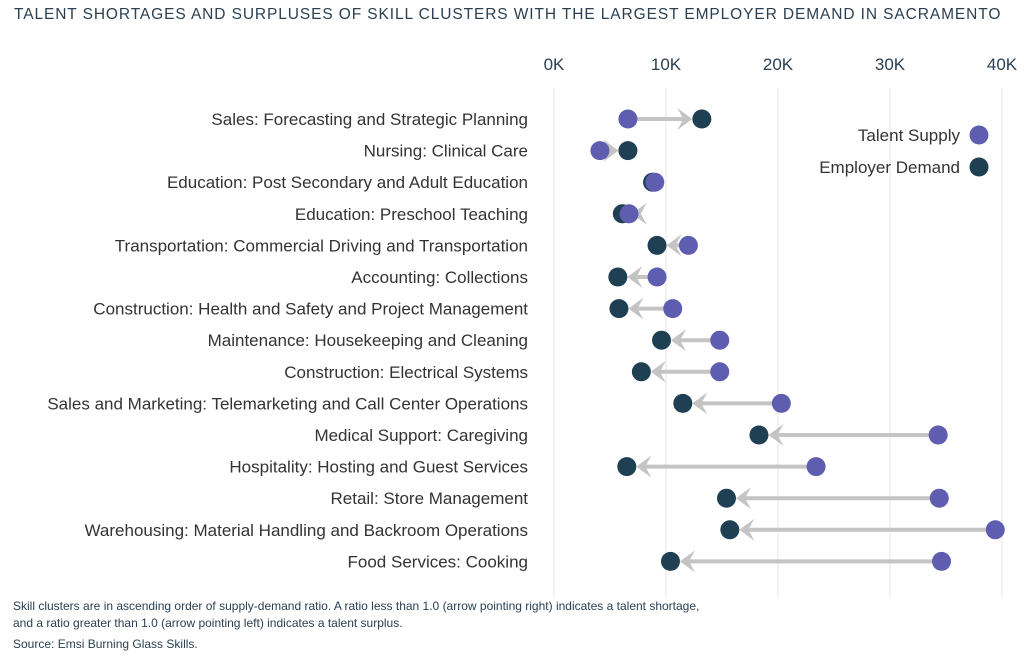 The height and width of the screenshot is (660, 1024). I want to click on legend-label: Talent Supply, so click(909, 135).